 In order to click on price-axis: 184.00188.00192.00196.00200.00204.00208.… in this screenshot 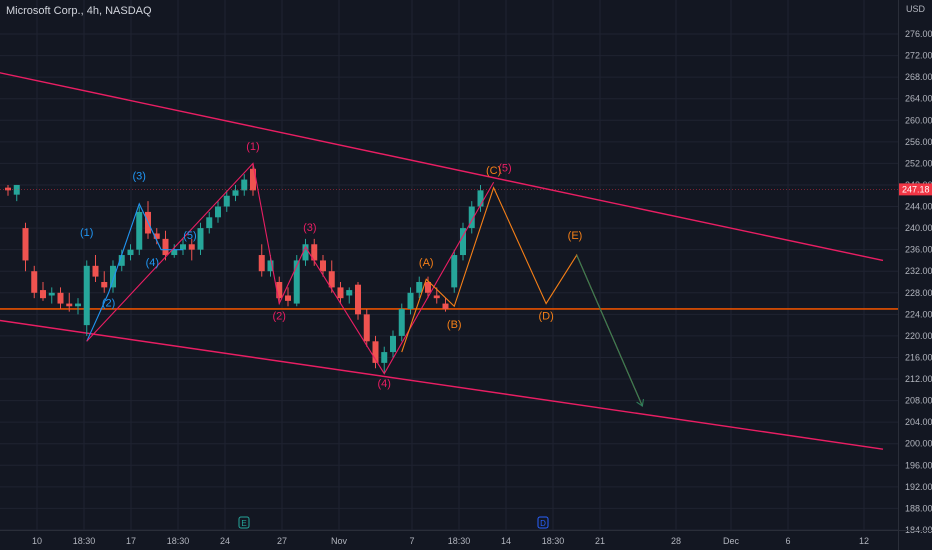, I will do `click(915, 275)`.